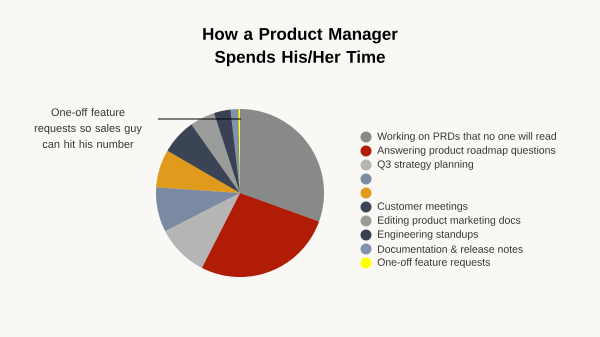  Describe the element at coordinates (88, 128) in the screenshot. I see `text: One-off feature requests so sales guy can hit his number` at that location.